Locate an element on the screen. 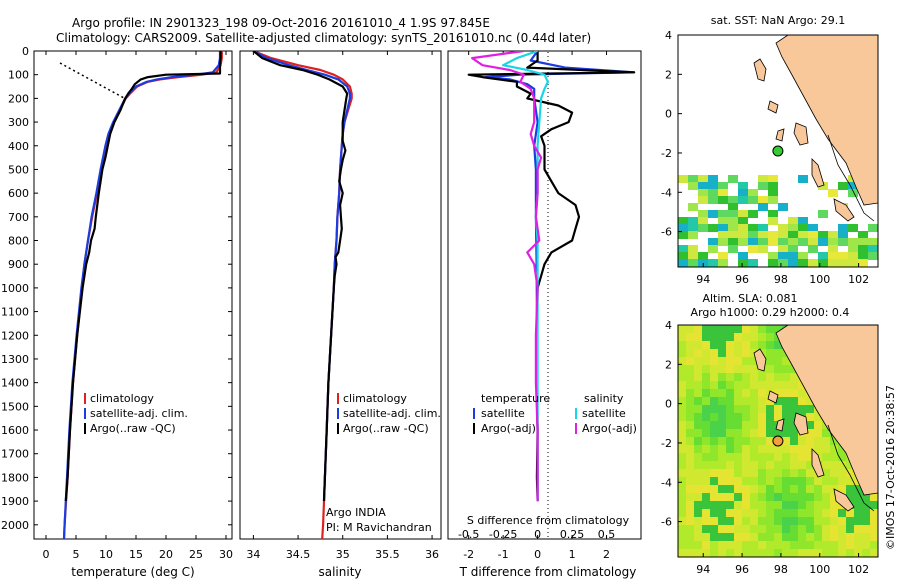 Image resolution: width=900 pixels, height=580 pixels. x-tick-label: 35 is located at coordinates (343, 554).